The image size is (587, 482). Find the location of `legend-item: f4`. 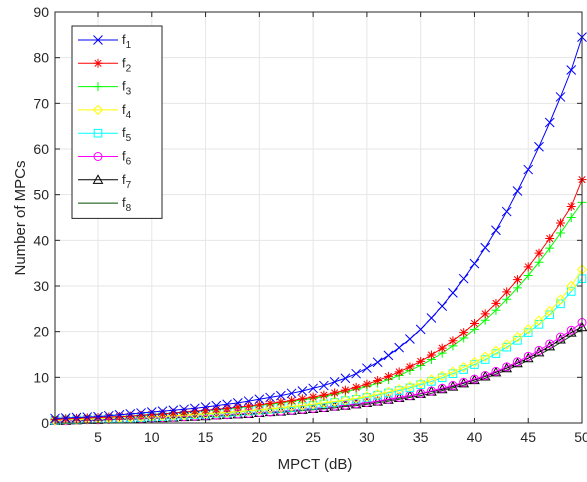

legend-item: f4 is located at coordinates (105, 111).